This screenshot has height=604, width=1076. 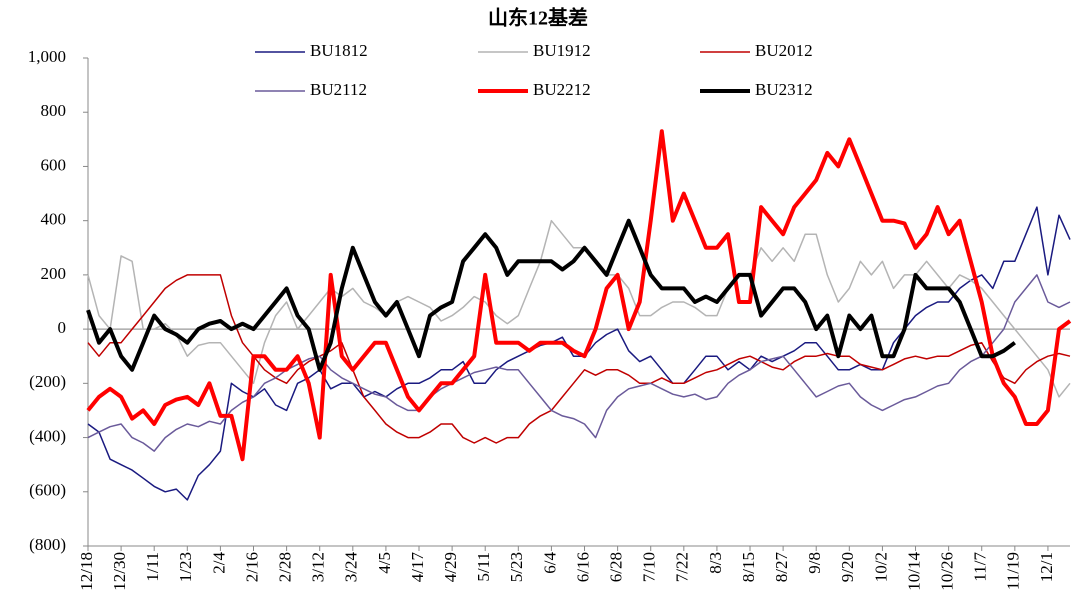 What do you see at coordinates (1013, 571) in the screenshot?
I see `x-tick-label: 11/19` at bounding box center [1013, 571].